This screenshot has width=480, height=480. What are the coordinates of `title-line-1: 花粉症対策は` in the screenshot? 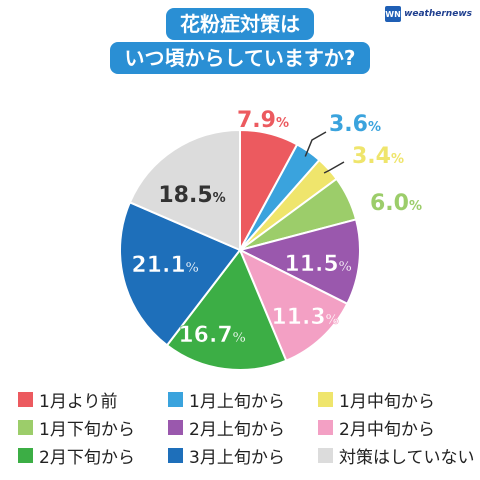 It's located at (240, 24).